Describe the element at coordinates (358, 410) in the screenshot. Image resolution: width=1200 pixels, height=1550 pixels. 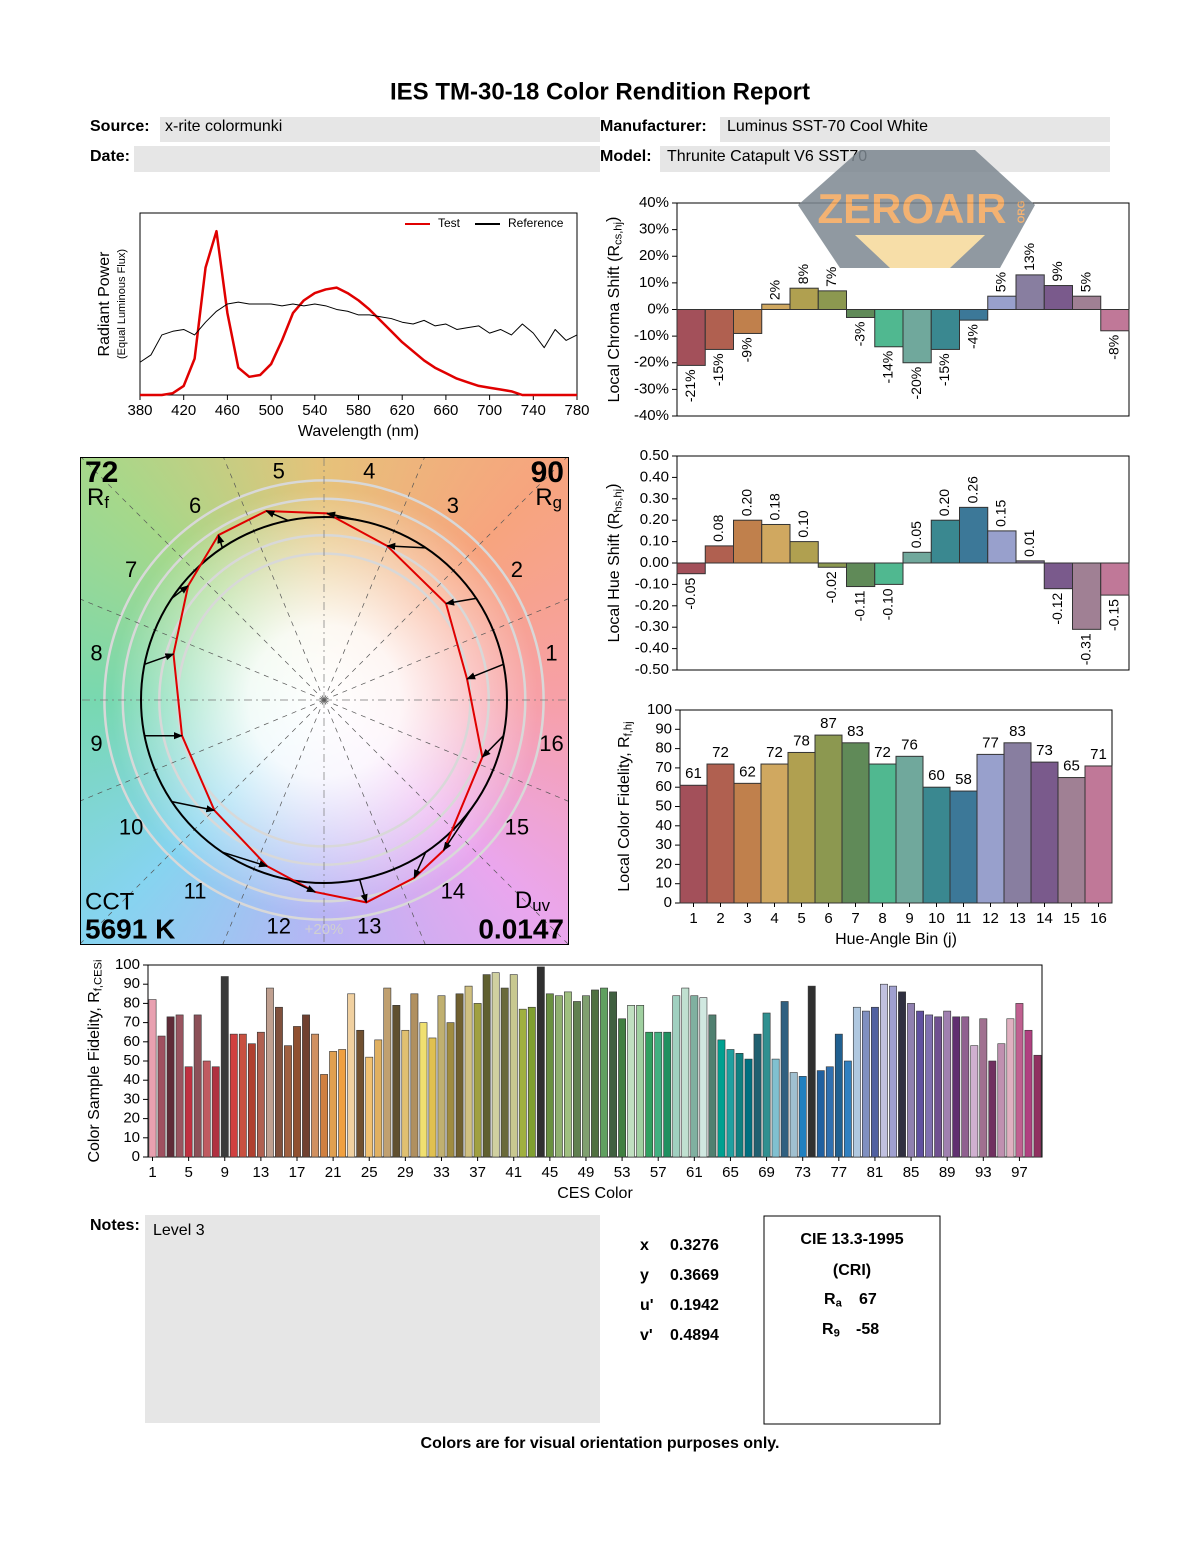
I see `x-tick-label: 580` at that location.